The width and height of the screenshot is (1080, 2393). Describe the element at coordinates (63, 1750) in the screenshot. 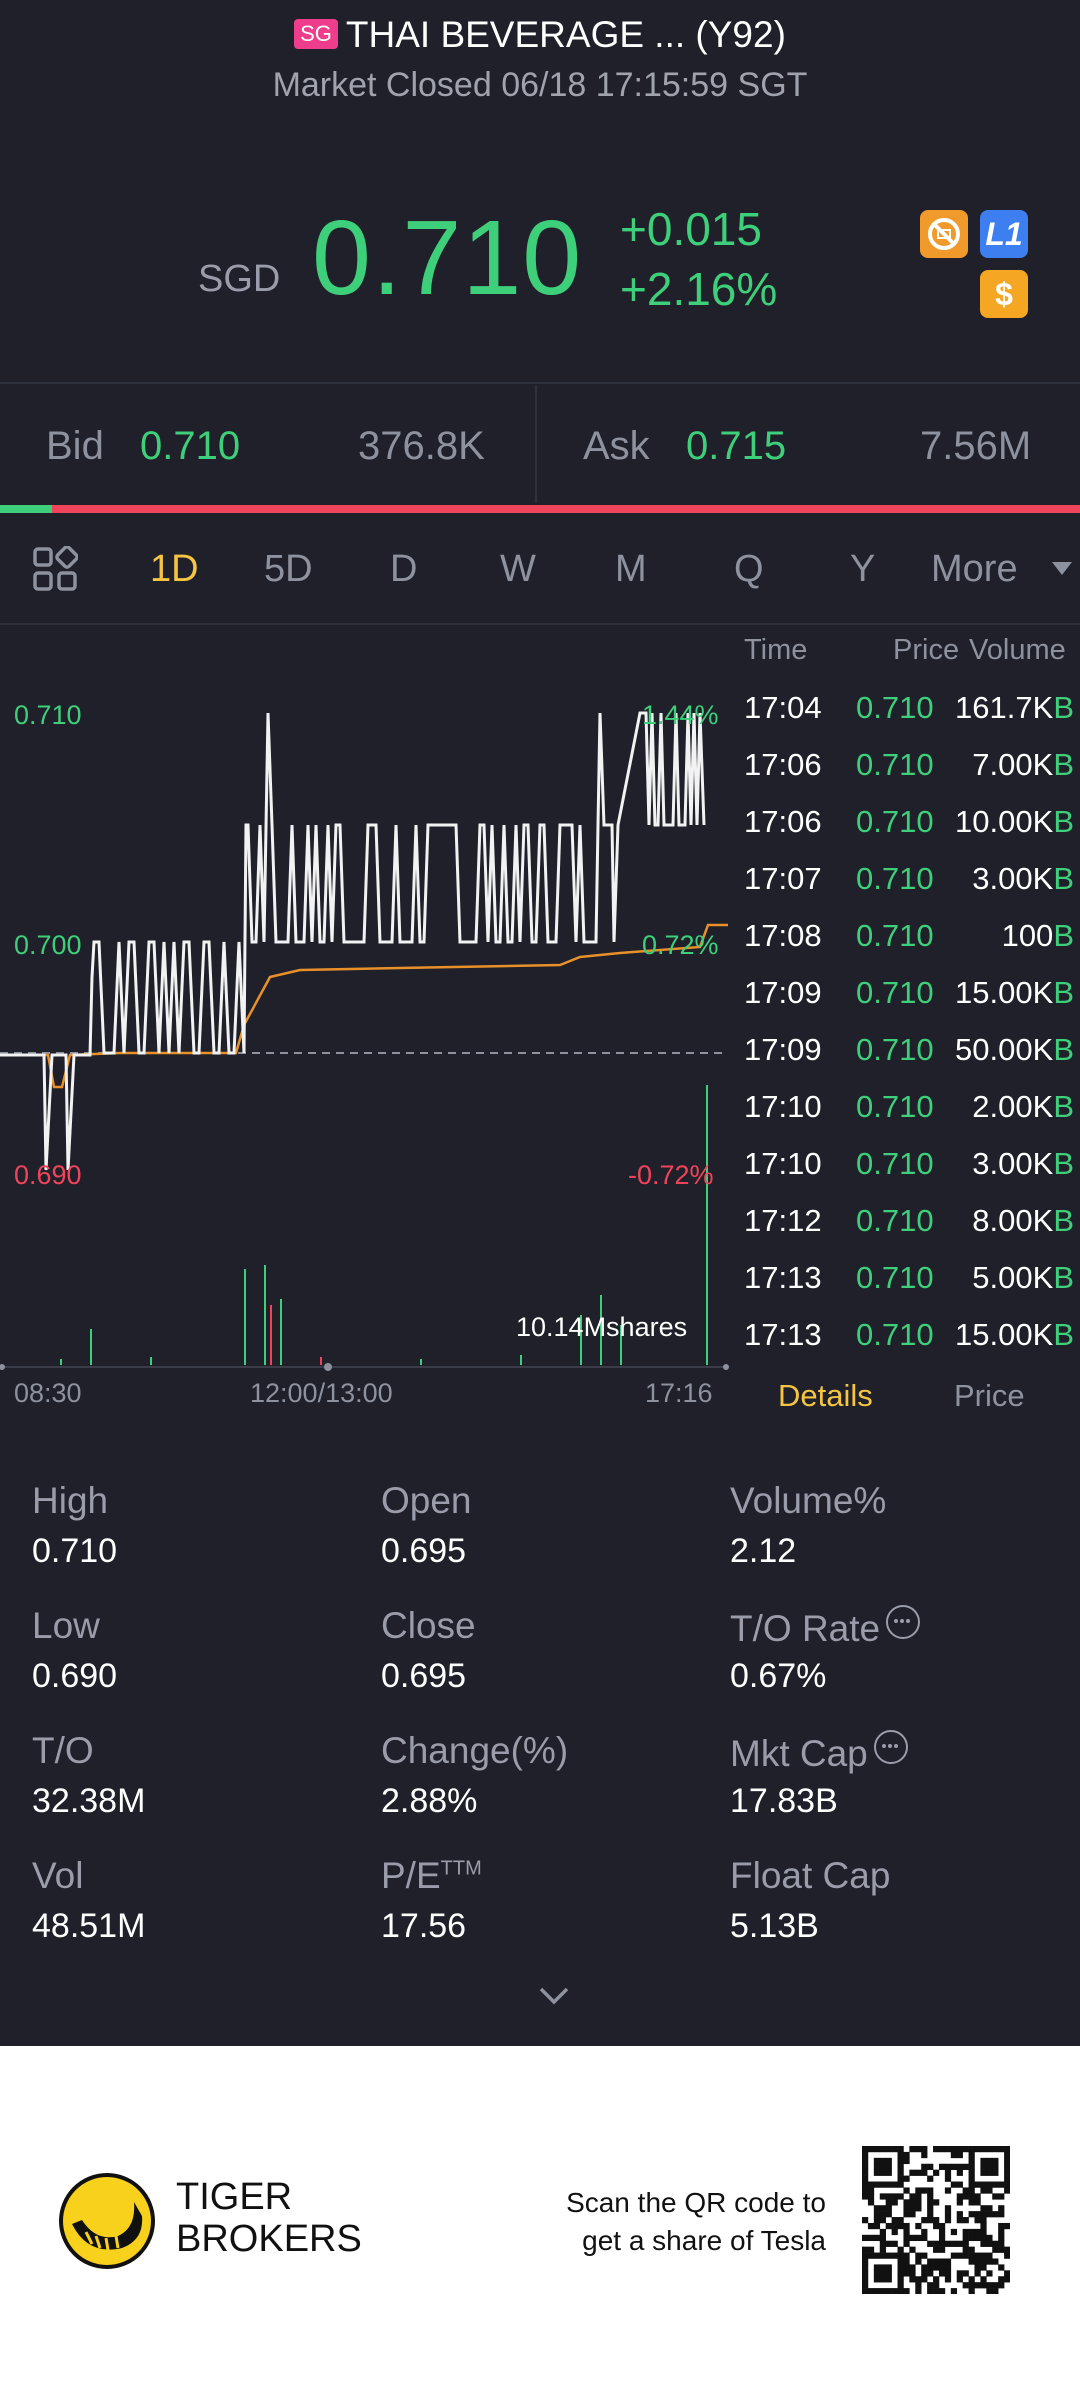

I see `stat-to-label: T/O` at that location.